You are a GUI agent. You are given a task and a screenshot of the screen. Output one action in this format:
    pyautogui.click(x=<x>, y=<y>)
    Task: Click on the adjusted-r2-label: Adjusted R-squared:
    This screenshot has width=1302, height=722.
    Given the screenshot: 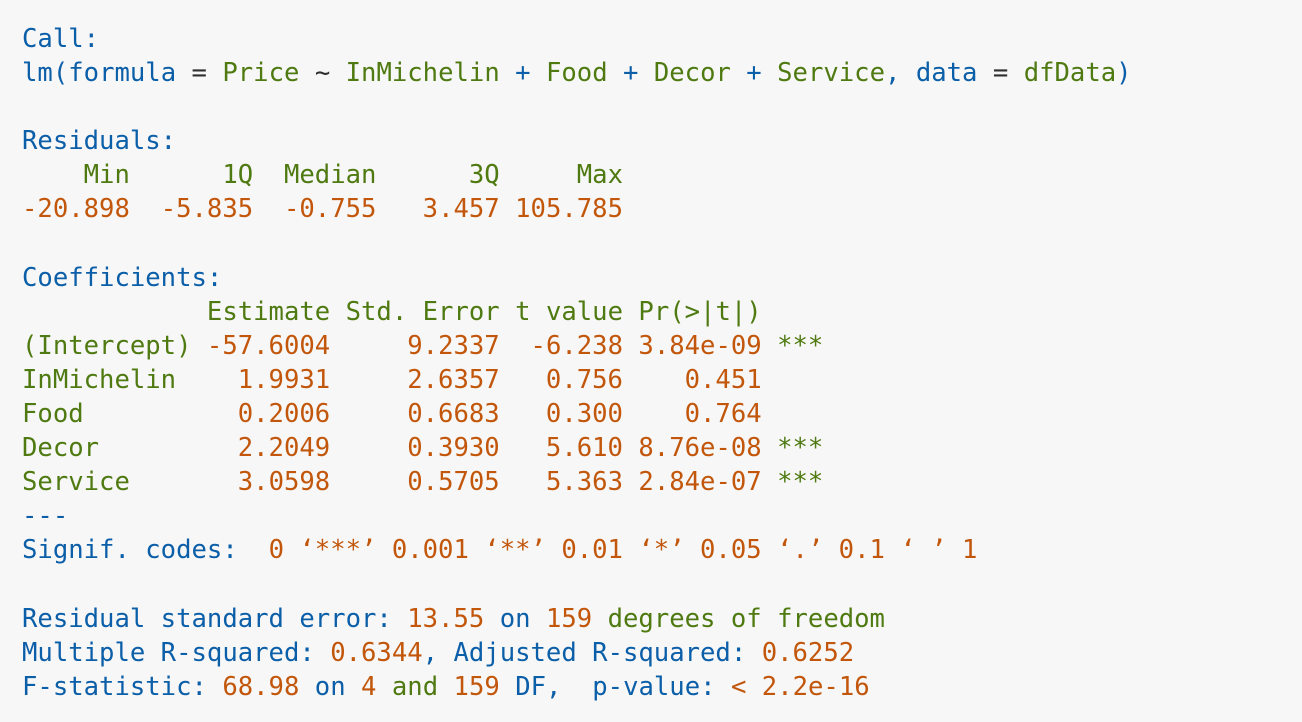 What is the action you would take?
    pyautogui.click(x=600, y=652)
    